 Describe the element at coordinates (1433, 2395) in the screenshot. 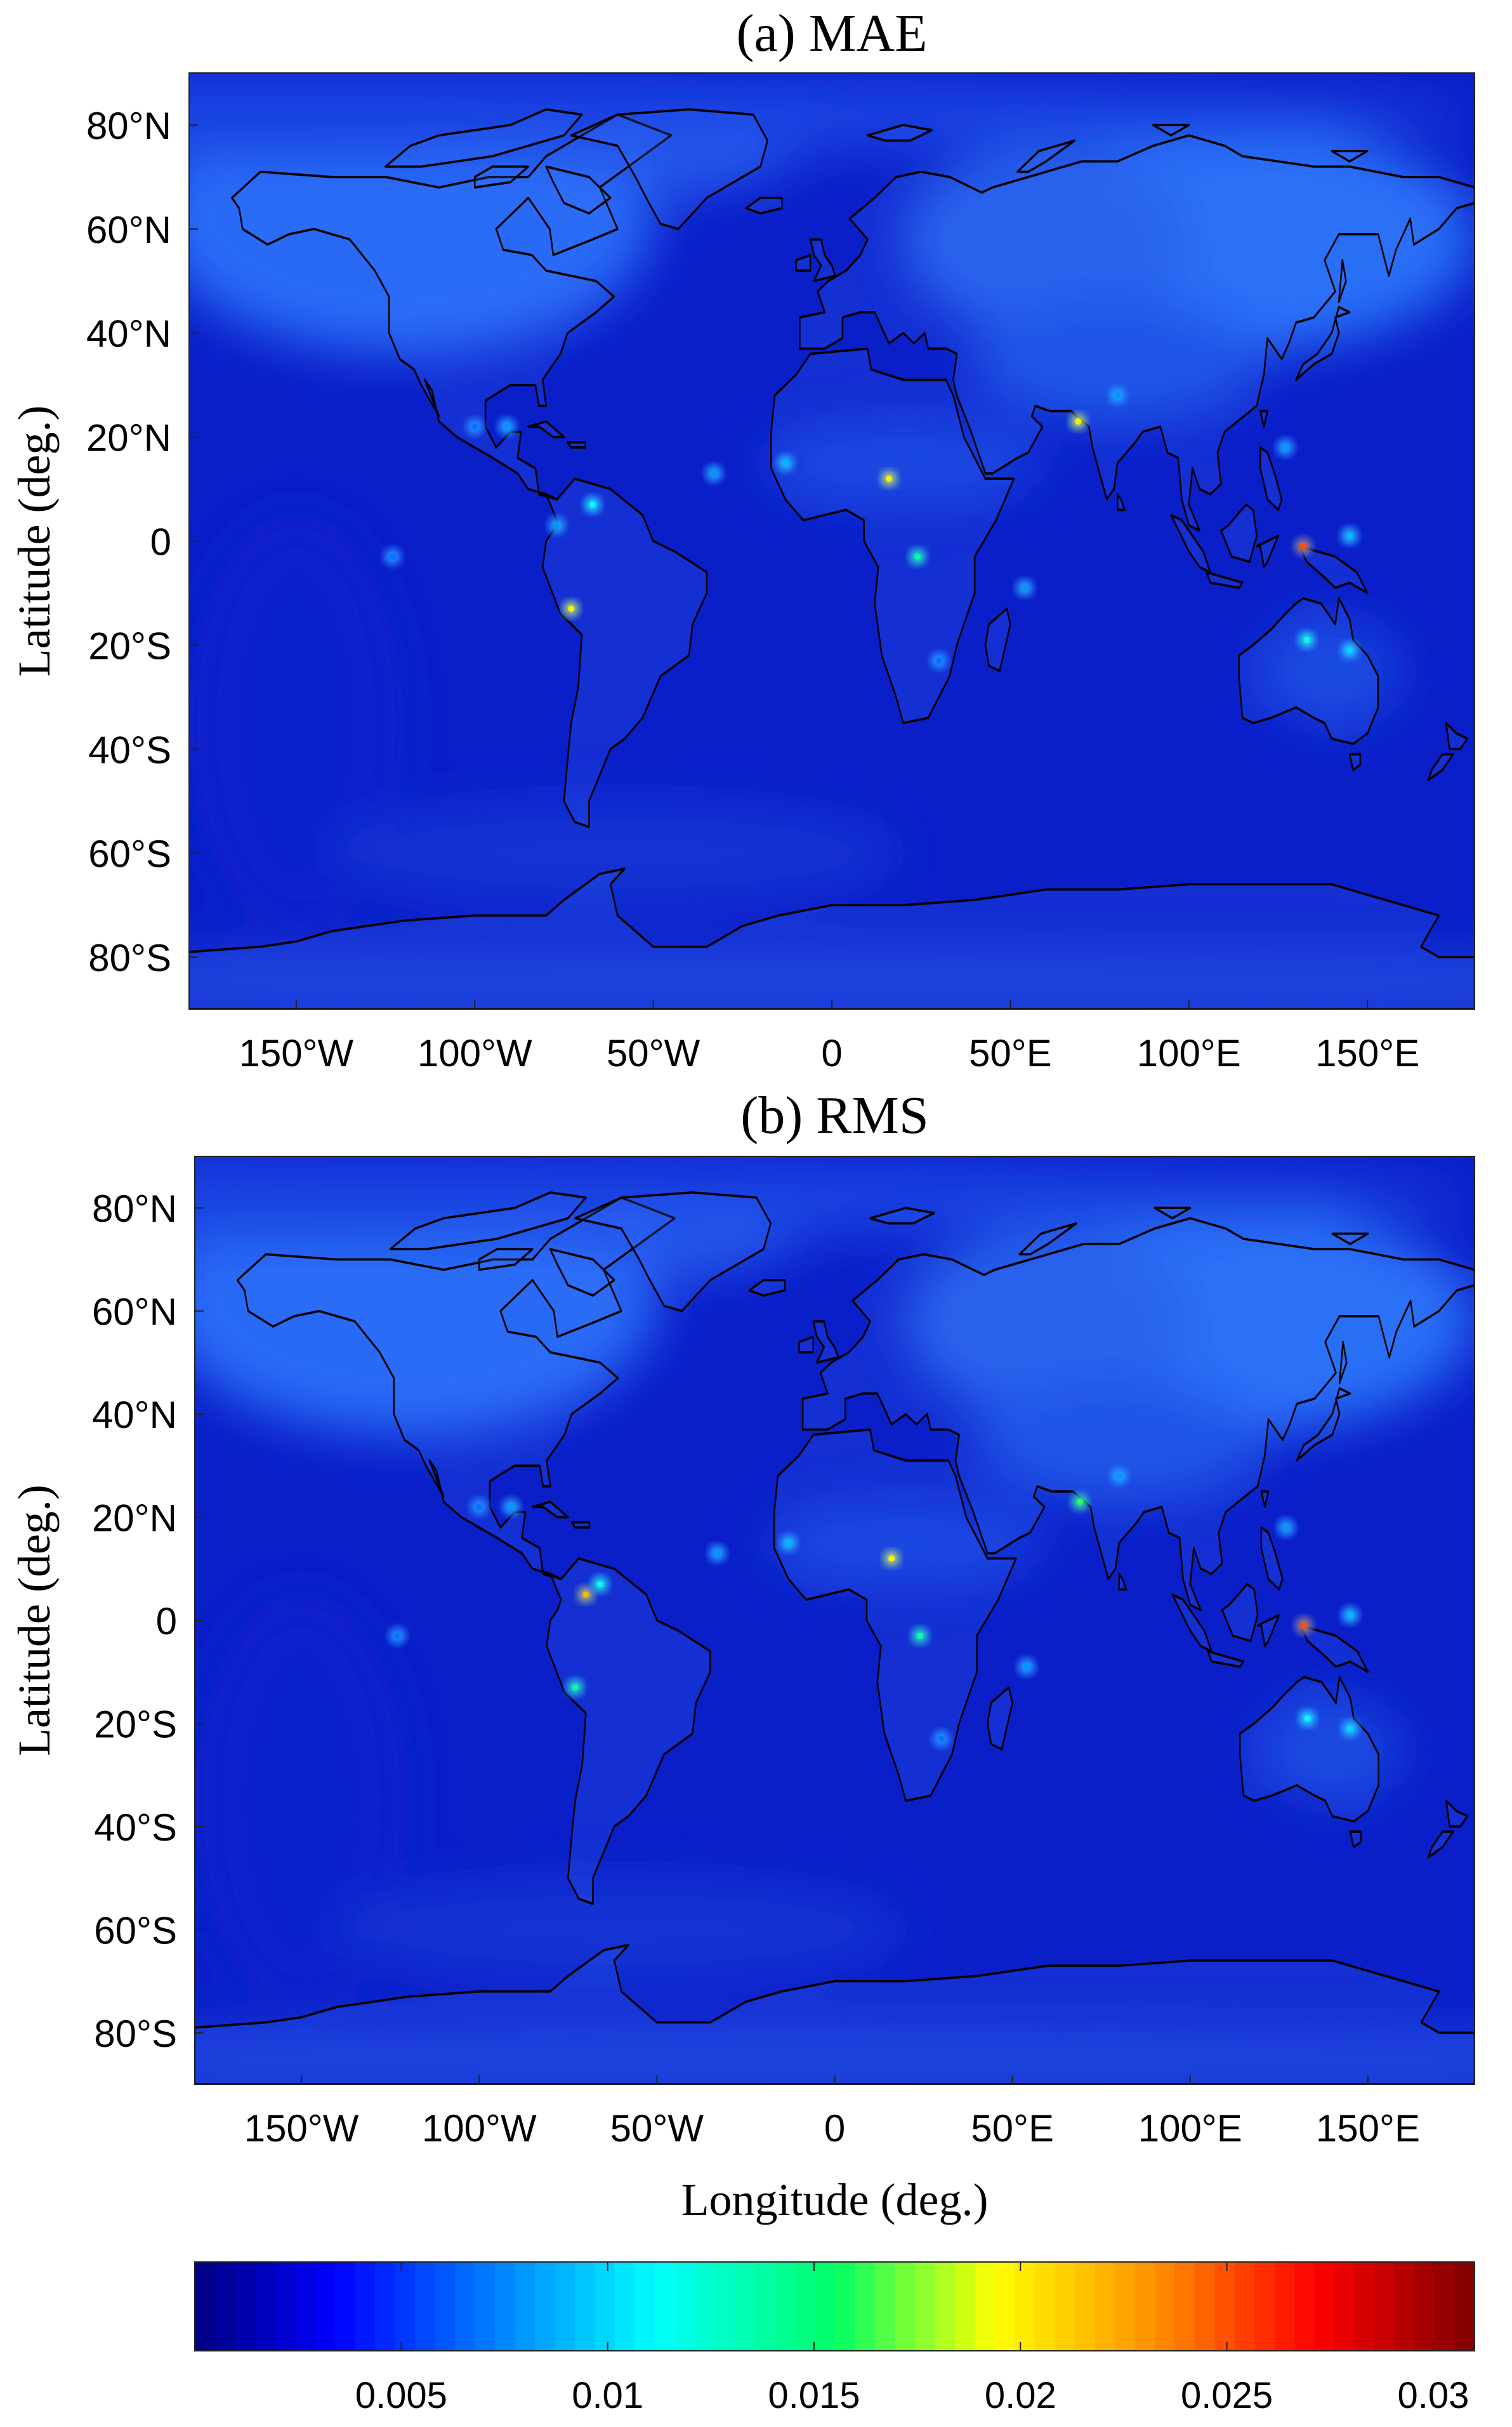

I see `colorbar-tick-label: 0.03` at that location.